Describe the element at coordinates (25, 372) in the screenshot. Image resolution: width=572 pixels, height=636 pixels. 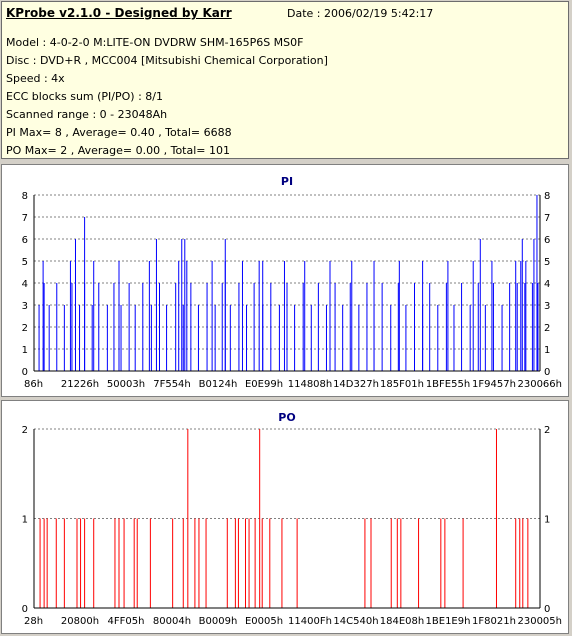
I see `pi-y-tick-left: 0` at that location.